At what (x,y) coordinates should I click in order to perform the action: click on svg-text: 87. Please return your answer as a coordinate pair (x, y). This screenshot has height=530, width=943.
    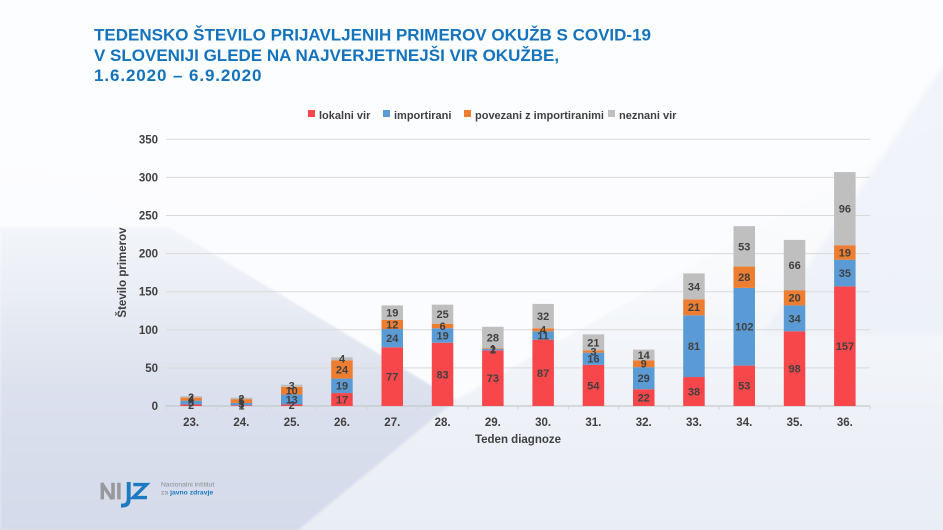
    Looking at the image, I should click on (543, 374).